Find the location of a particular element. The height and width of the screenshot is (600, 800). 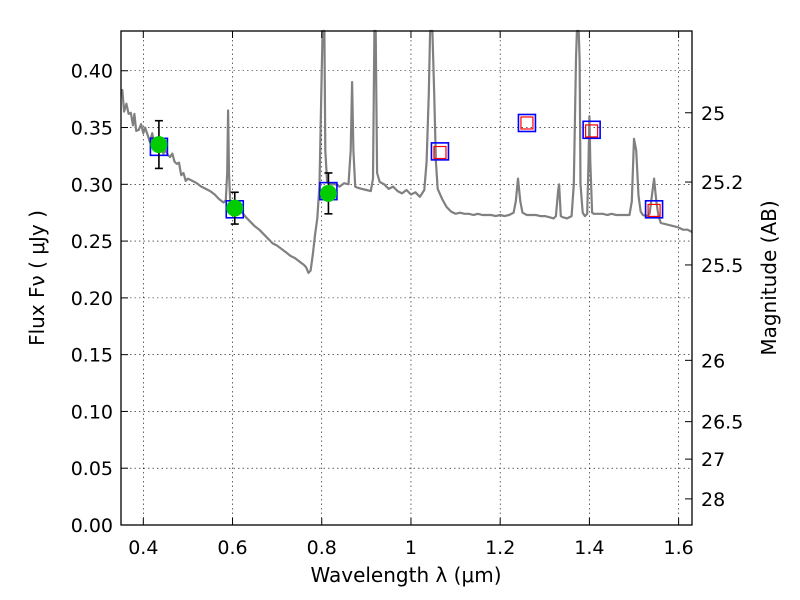

y2-tick-label: 26 is located at coordinates (713, 361).